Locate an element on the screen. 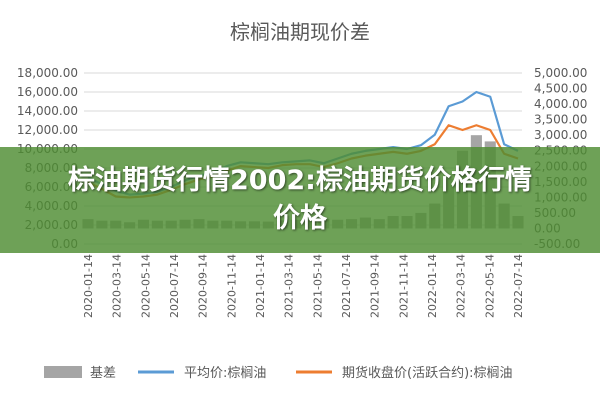 The width and height of the screenshot is (600, 400). banner-text: 棕油期货行情2002:棕油期货价格行情价格 is located at coordinates (300, 199).